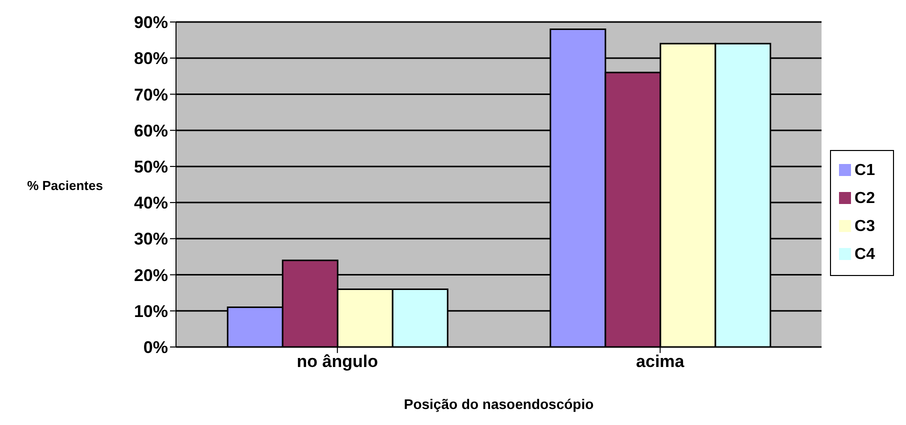  What do you see at coordinates (151, 94) in the screenshot?
I see `y-tick-label: 70%` at bounding box center [151, 94].